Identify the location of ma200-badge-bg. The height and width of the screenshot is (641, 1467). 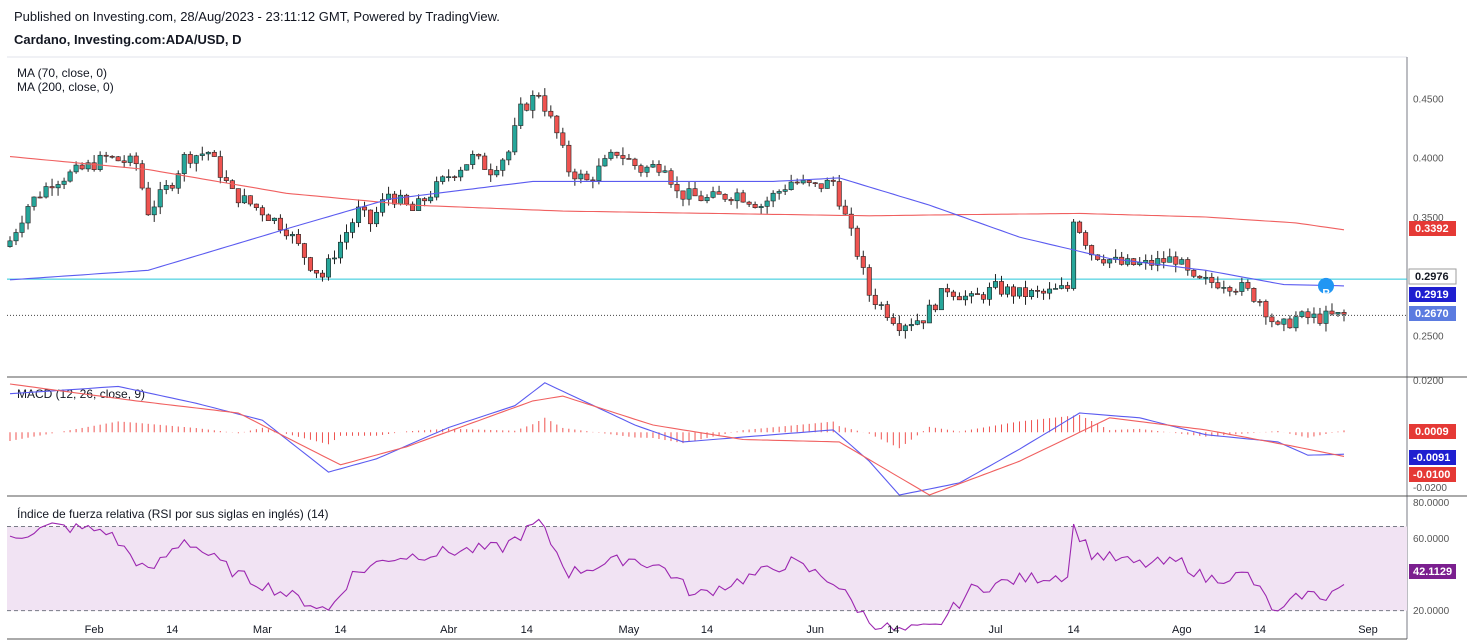
(1432, 228).